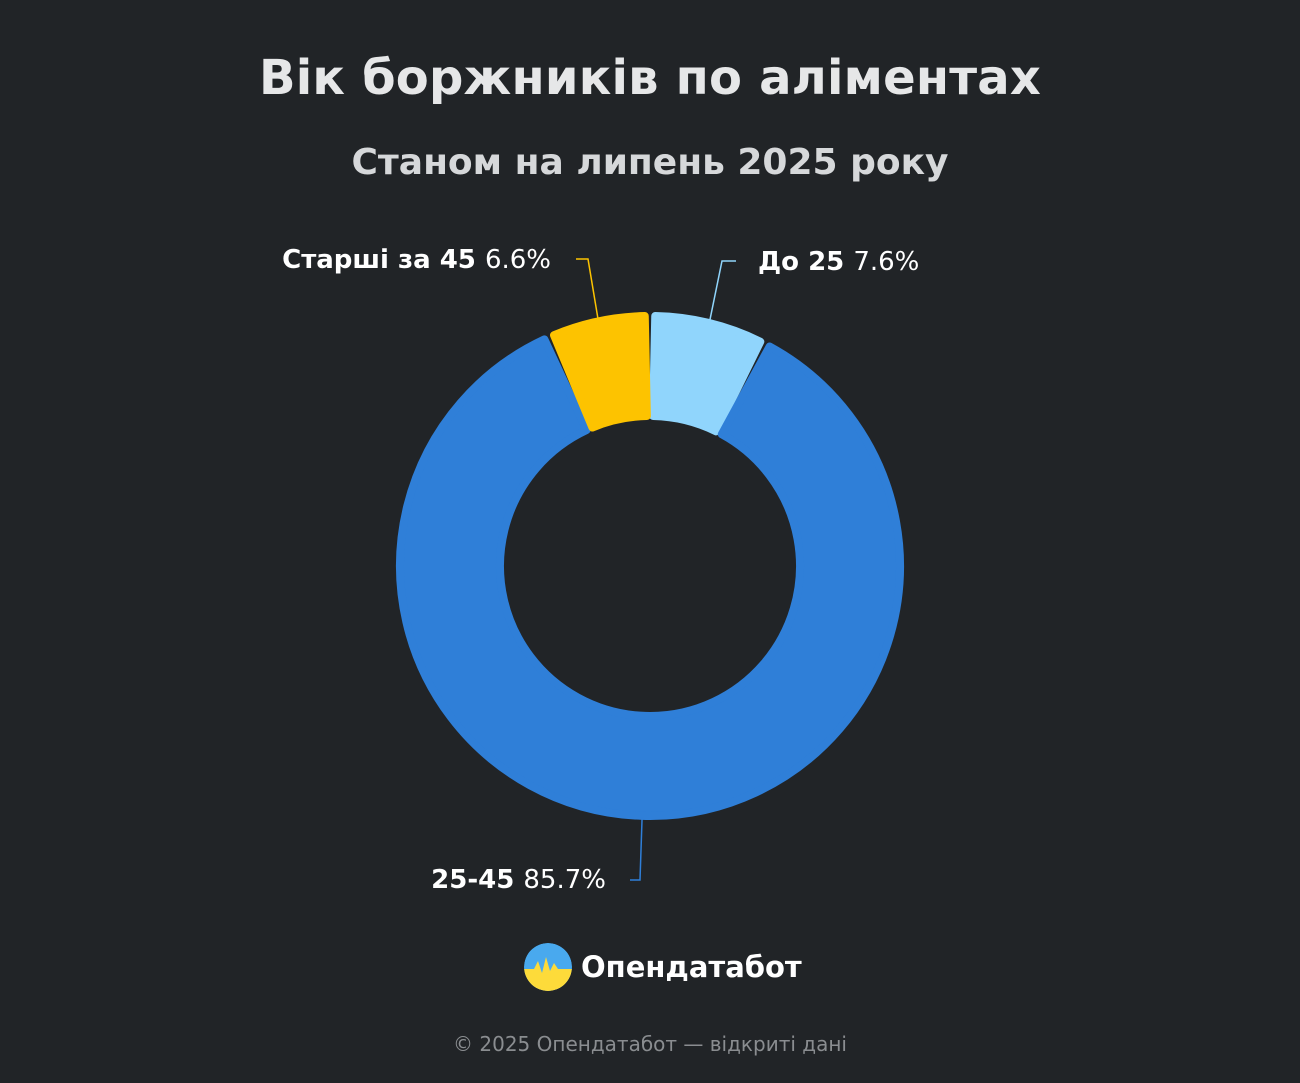 The width and height of the screenshot is (1300, 1083). What do you see at coordinates (383, 260) in the screenshot?
I see `slice-label-name: Старші за 45` at bounding box center [383, 260].